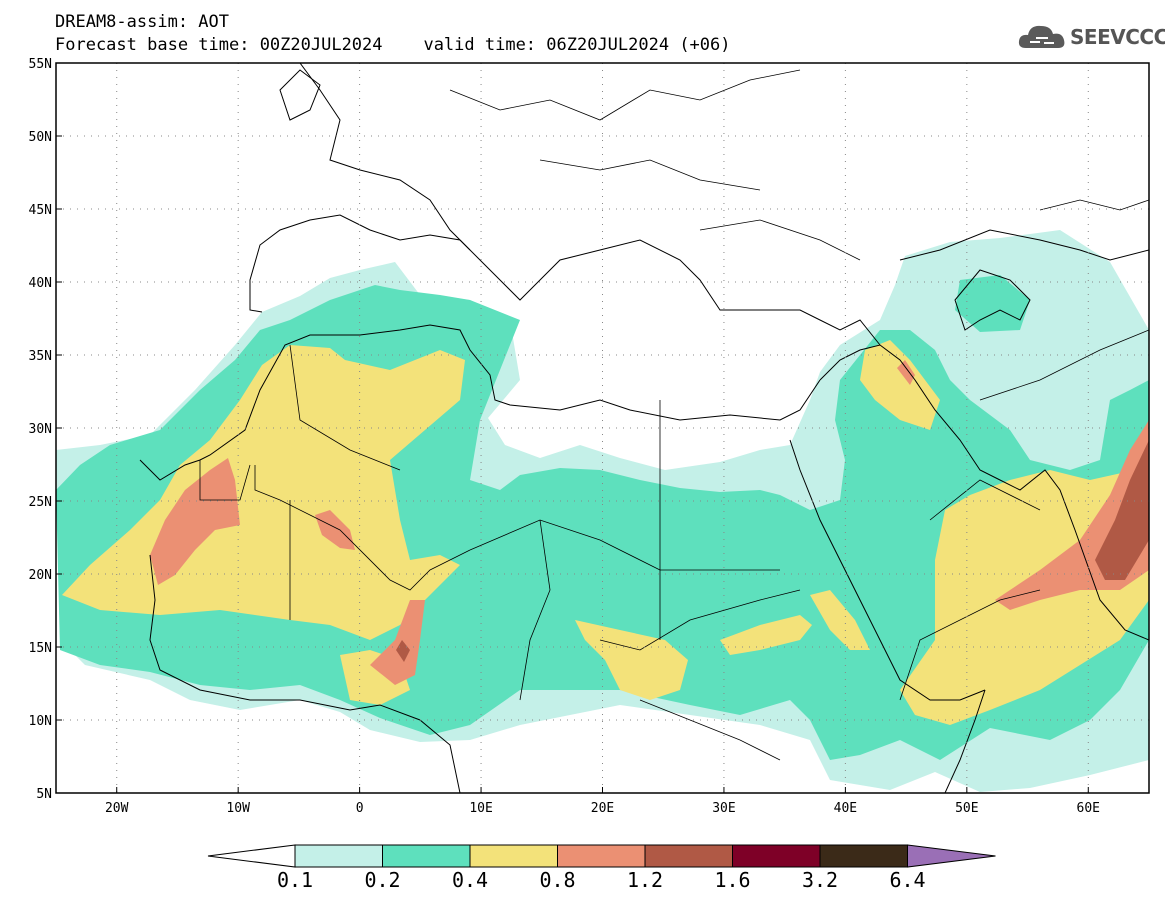 This screenshot has width=1165, height=905. Describe the element at coordinates (470, 880) in the screenshot. I see `colorbar-level-label: 0.4` at that location.